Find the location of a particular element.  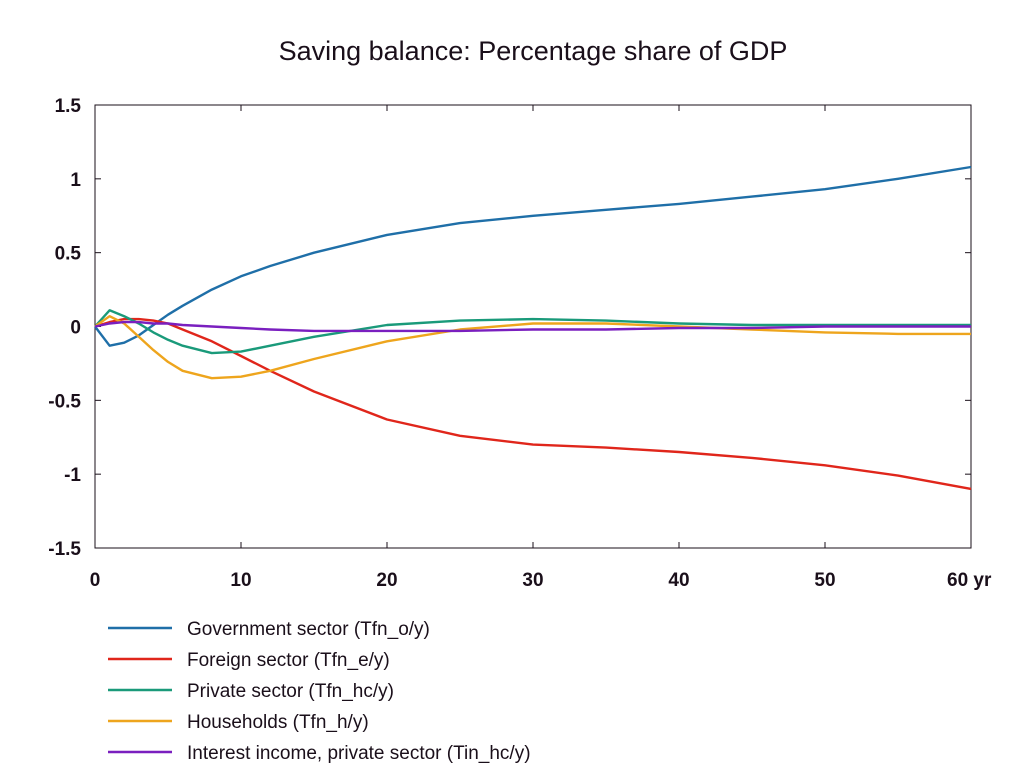

x-tick-label: 30 is located at coordinates (532, 580).